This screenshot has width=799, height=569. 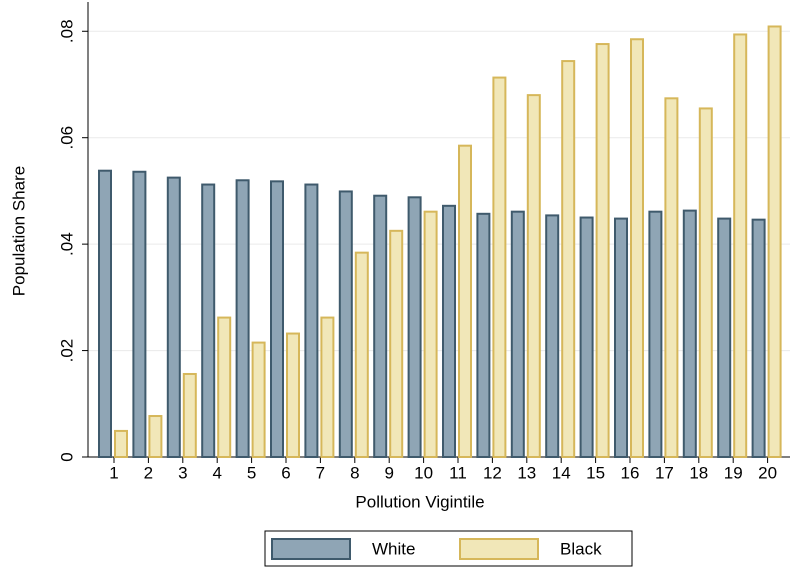 I want to click on x-tick-label: 6, so click(x=285, y=472).